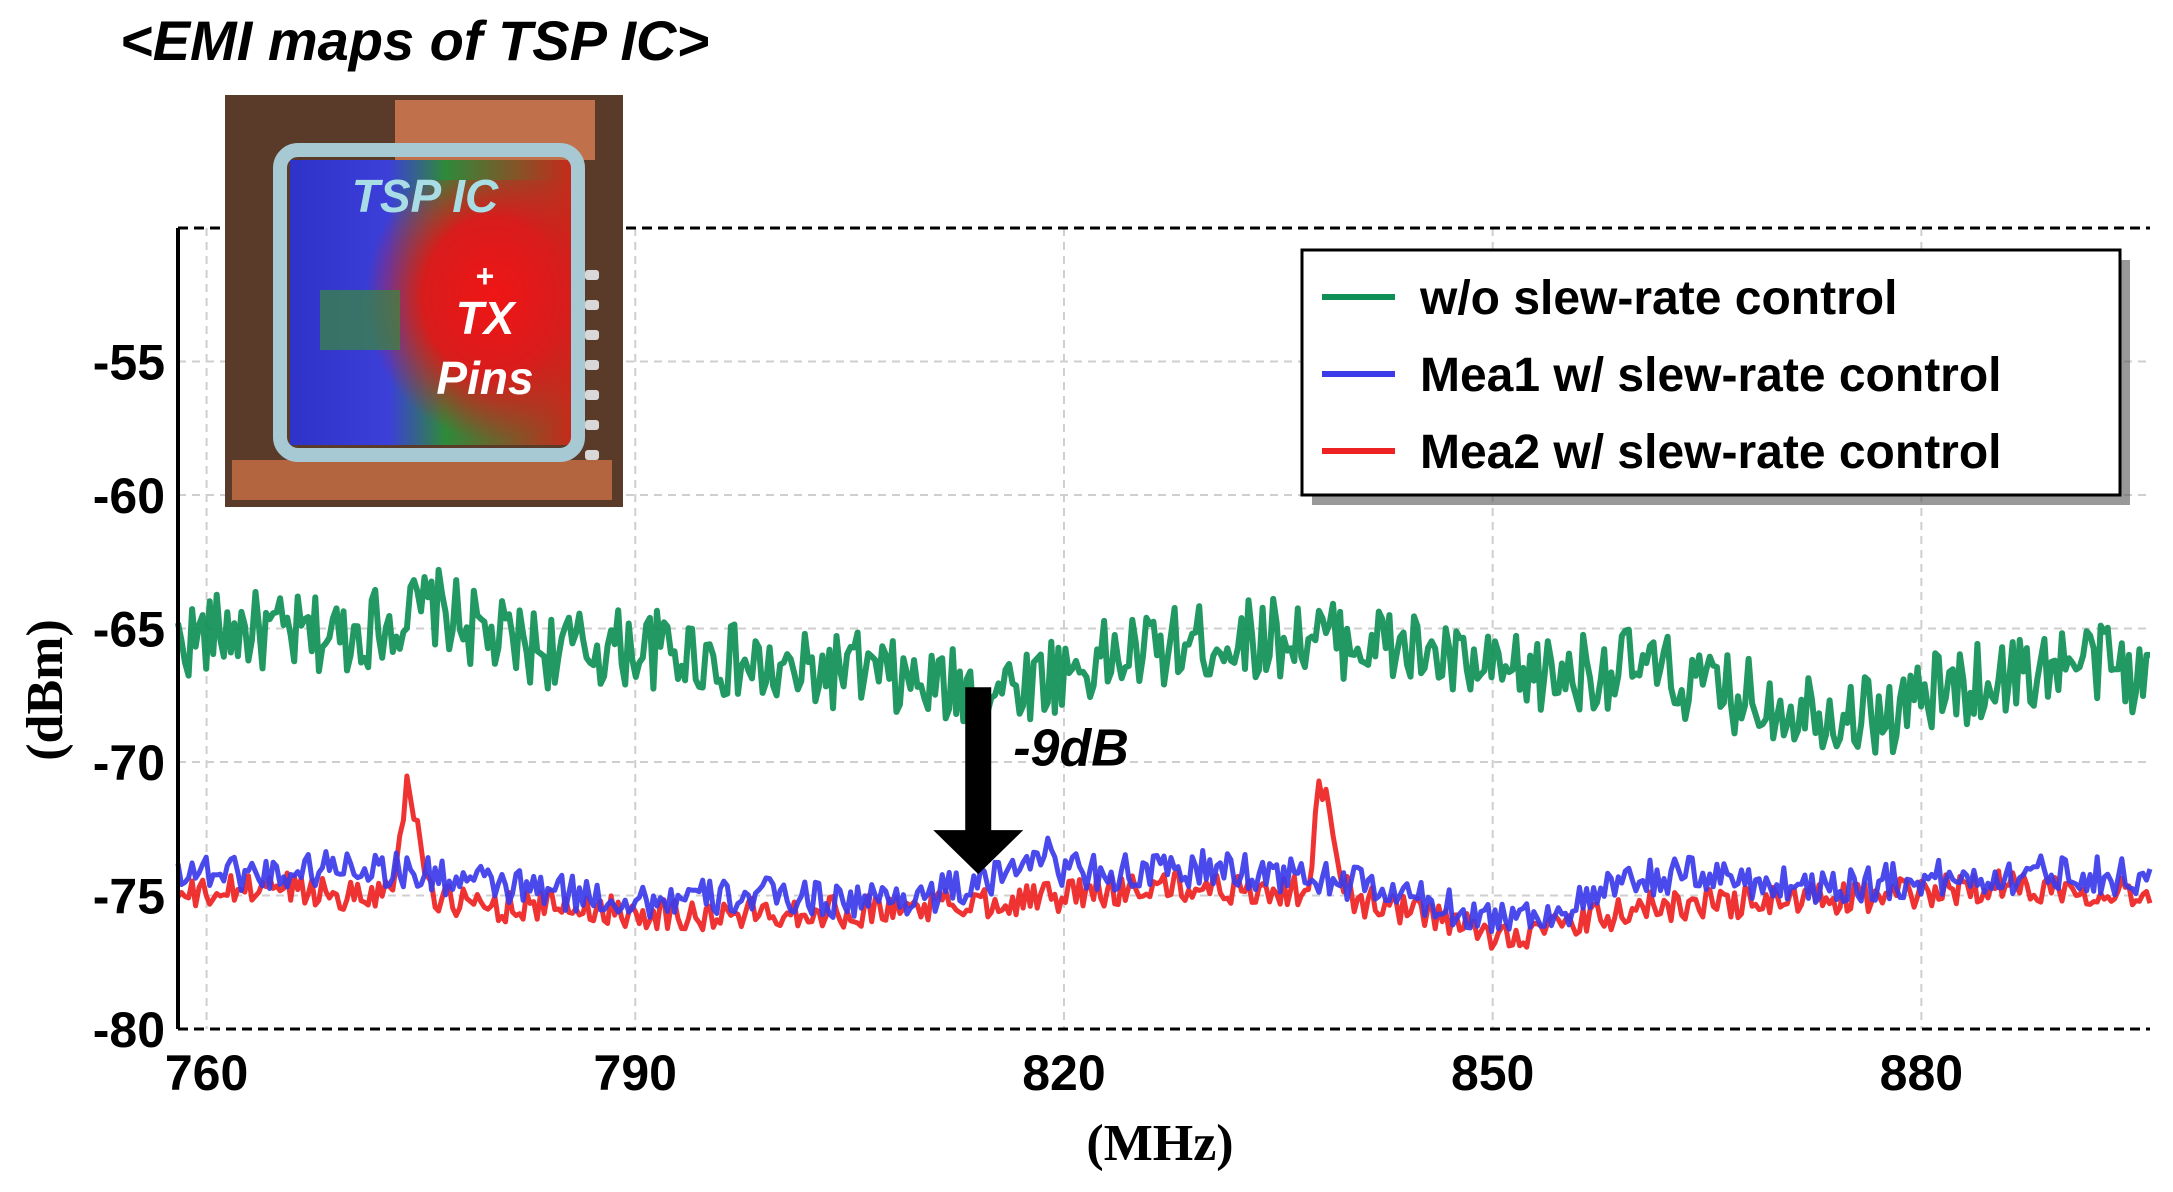 The width and height of the screenshot is (2173, 1192). I want to click on reduction-annotation: -9dB, so click(1031, 781).